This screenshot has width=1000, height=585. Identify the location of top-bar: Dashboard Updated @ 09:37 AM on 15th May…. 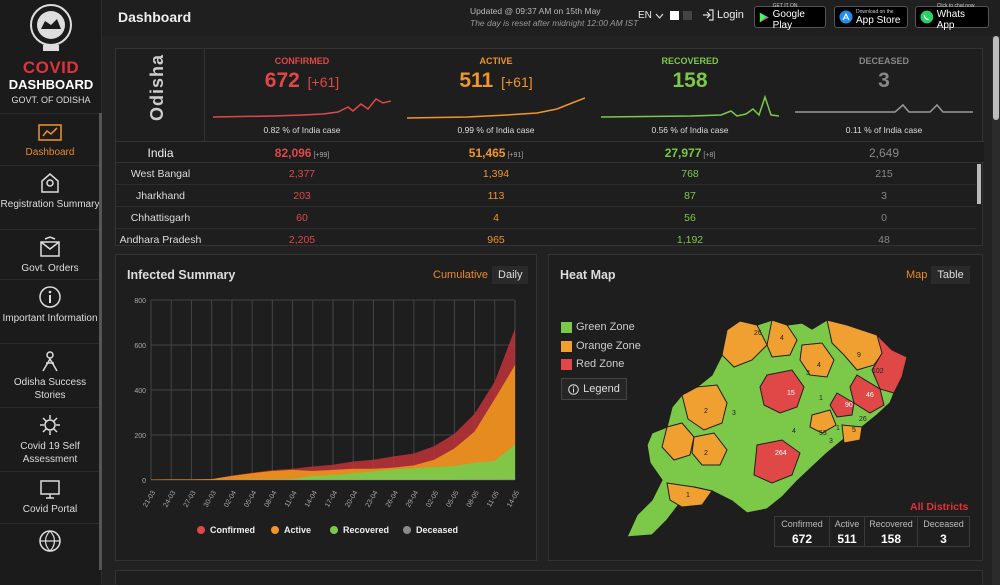
(551, 18).